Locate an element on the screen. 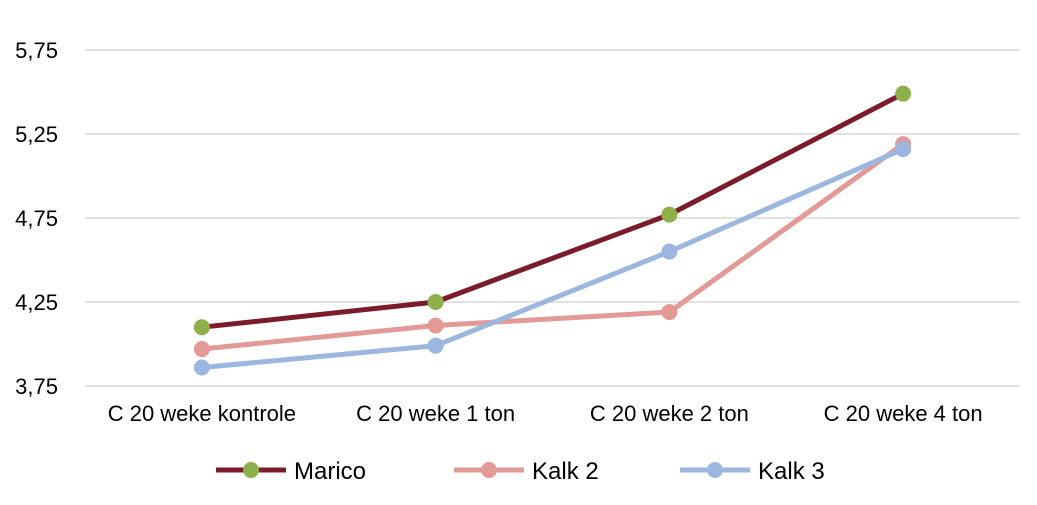 The width and height of the screenshot is (1037, 505). x-tick-label: C 20 weke 4 ton is located at coordinates (903, 413).